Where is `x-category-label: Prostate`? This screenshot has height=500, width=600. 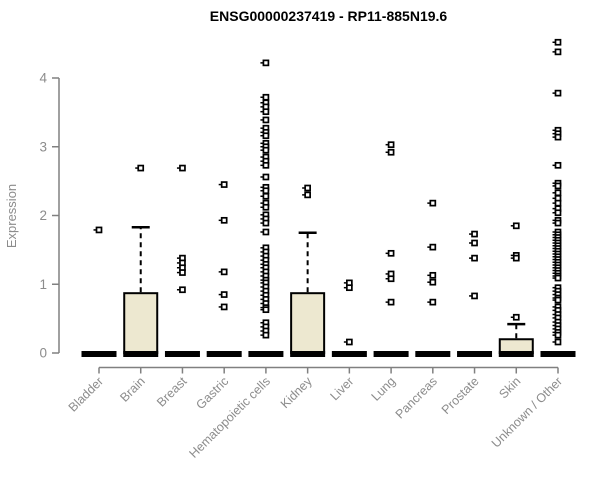
x-category-label: Prostate is located at coordinates (460, 395).